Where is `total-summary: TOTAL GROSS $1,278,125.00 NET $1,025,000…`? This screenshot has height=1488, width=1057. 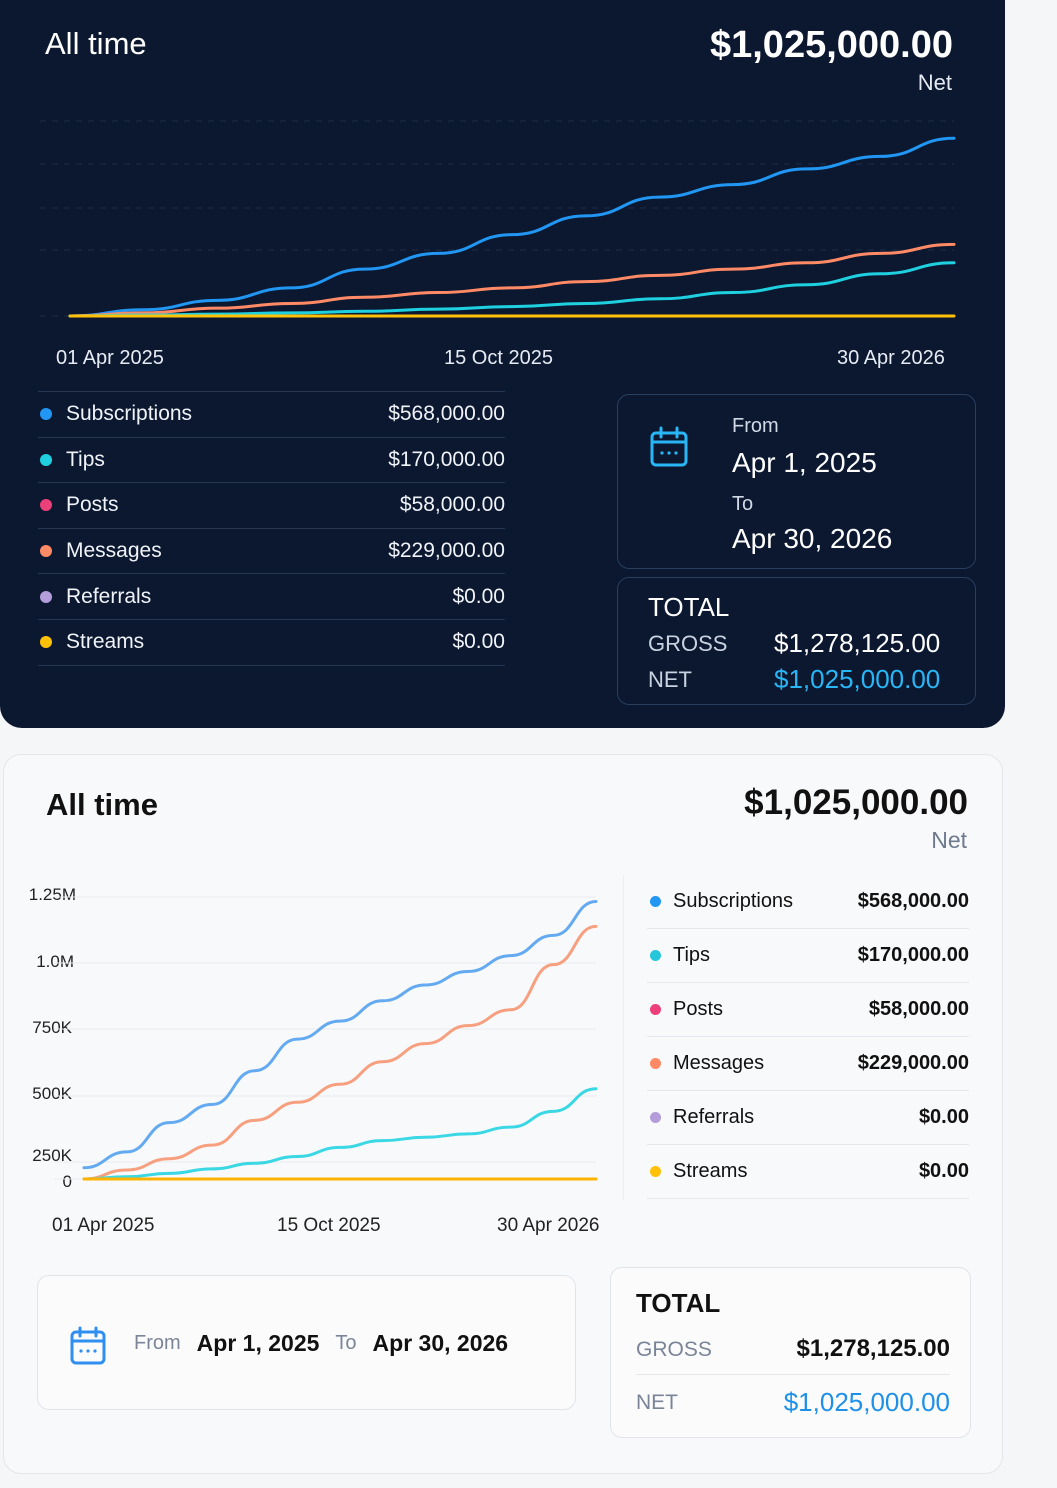 total-summary: TOTAL GROSS $1,278,125.00 NET $1,025,000… is located at coordinates (796, 641).